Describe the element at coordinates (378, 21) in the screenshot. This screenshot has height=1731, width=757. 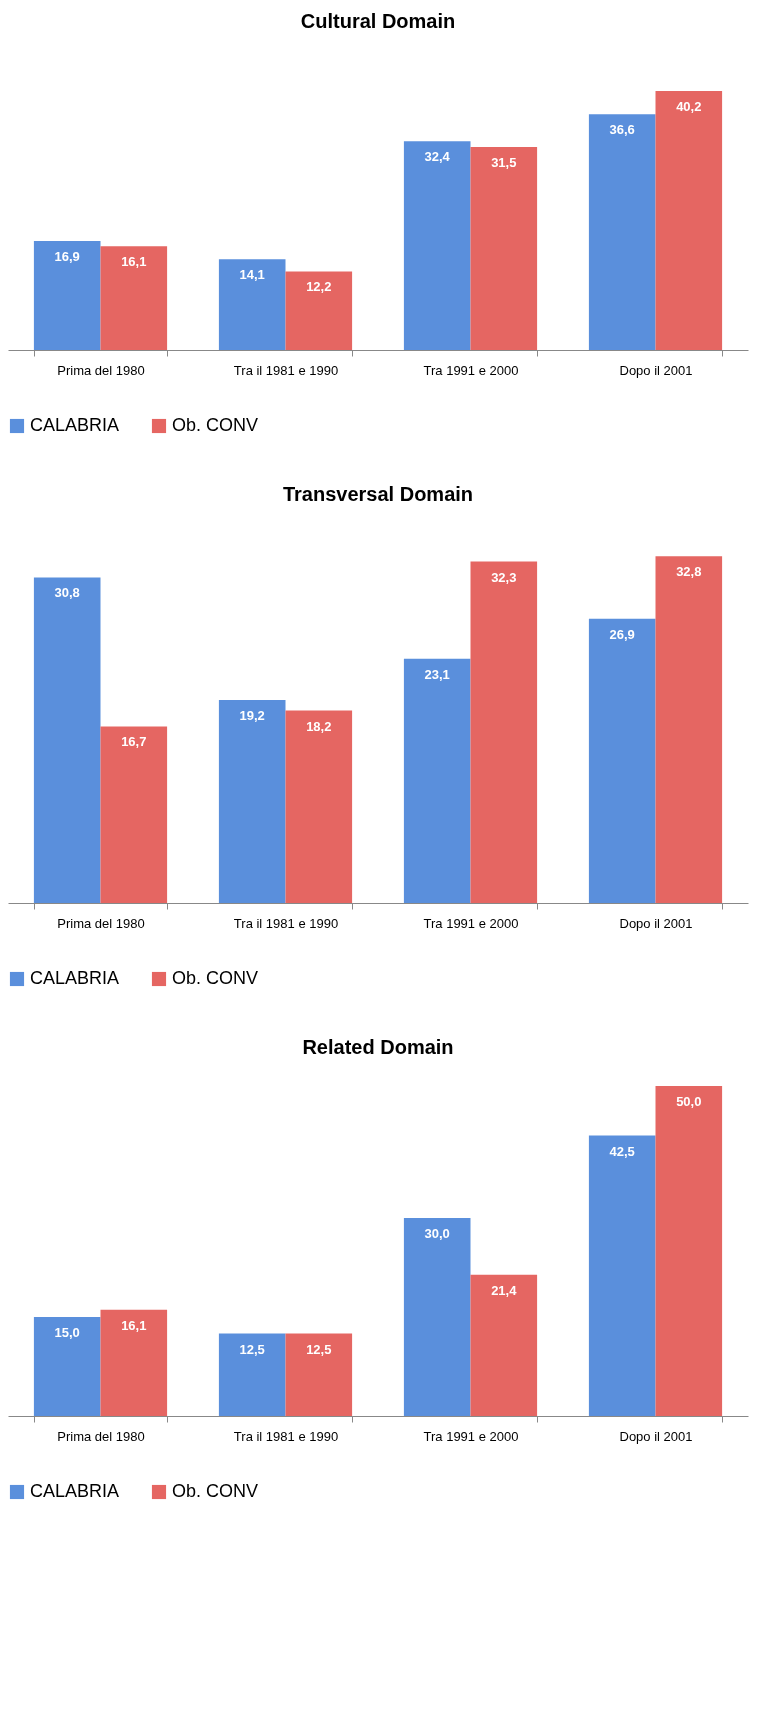
I see `chart-title: Cultural Domain` at that location.